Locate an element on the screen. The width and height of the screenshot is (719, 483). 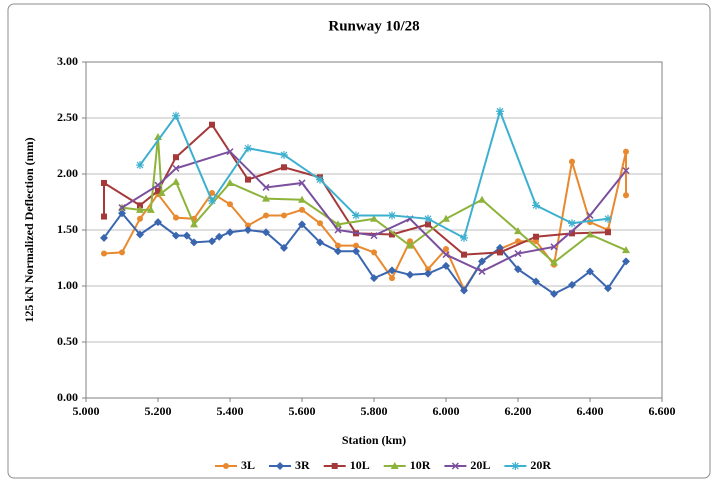
legend-label: 10L is located at coordinates (360, 465).